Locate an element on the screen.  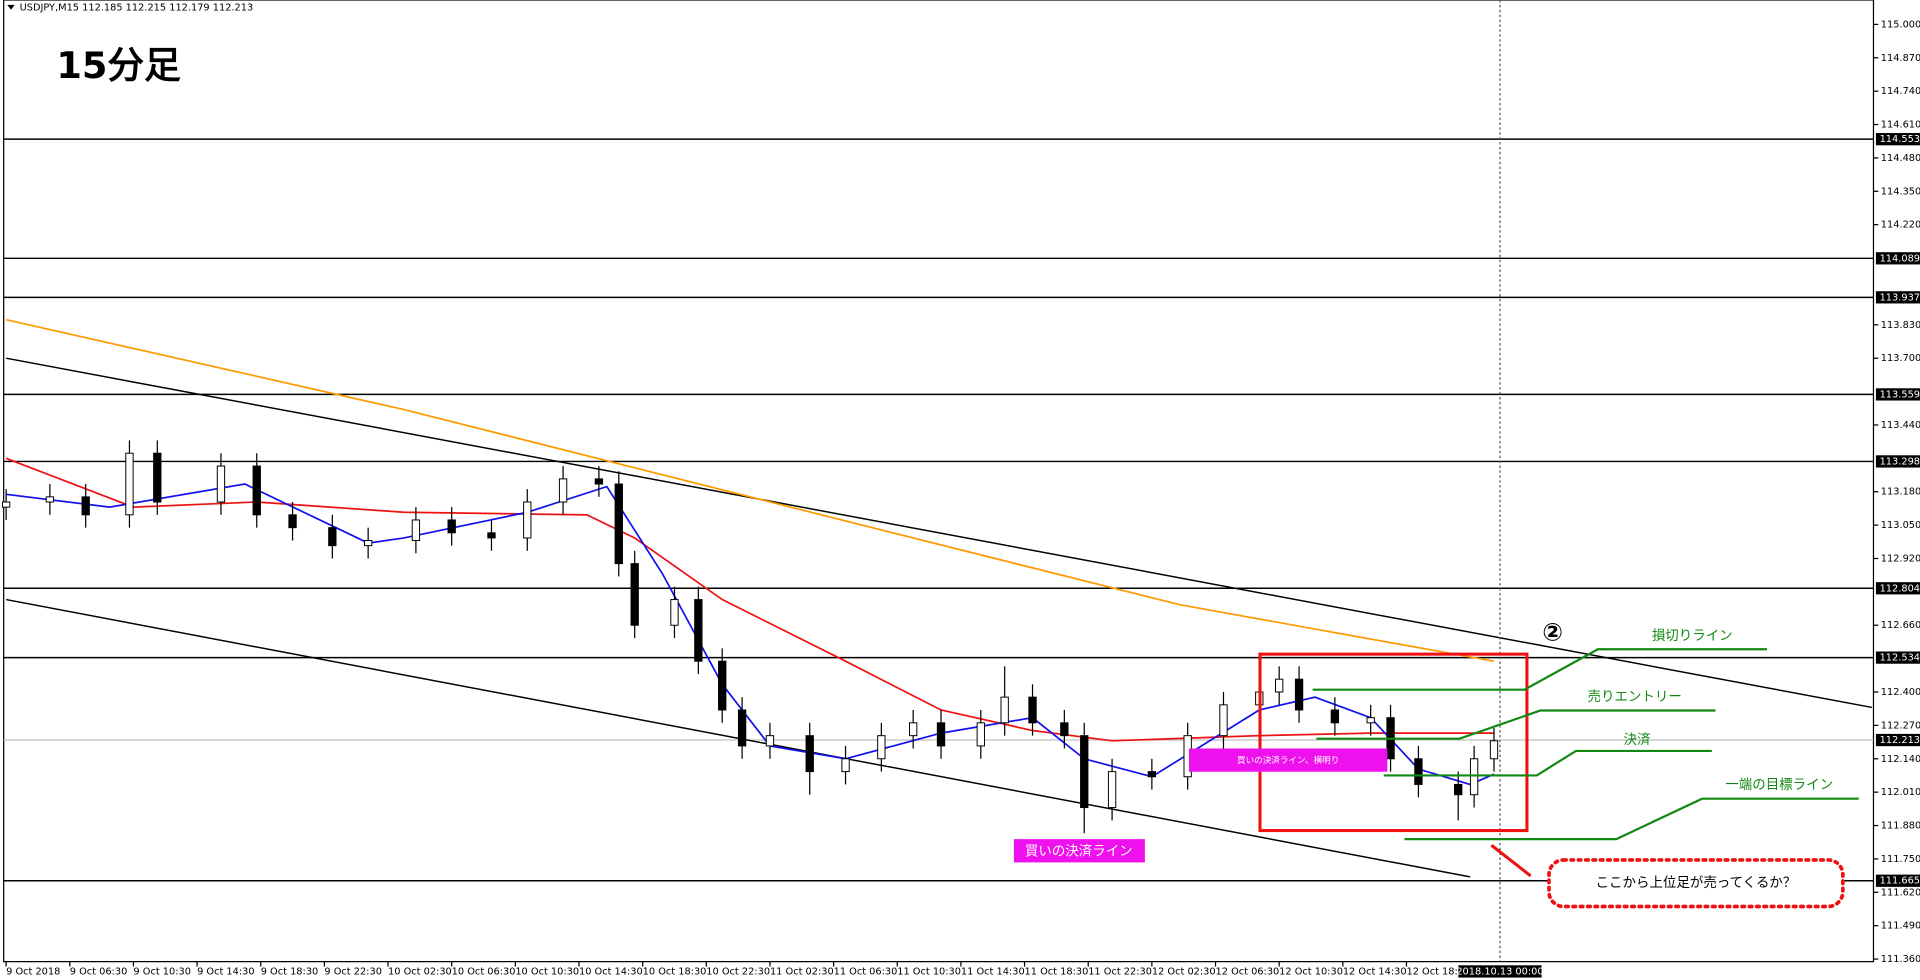
level-label: 112.804 is located at coordinates (1900, 588).